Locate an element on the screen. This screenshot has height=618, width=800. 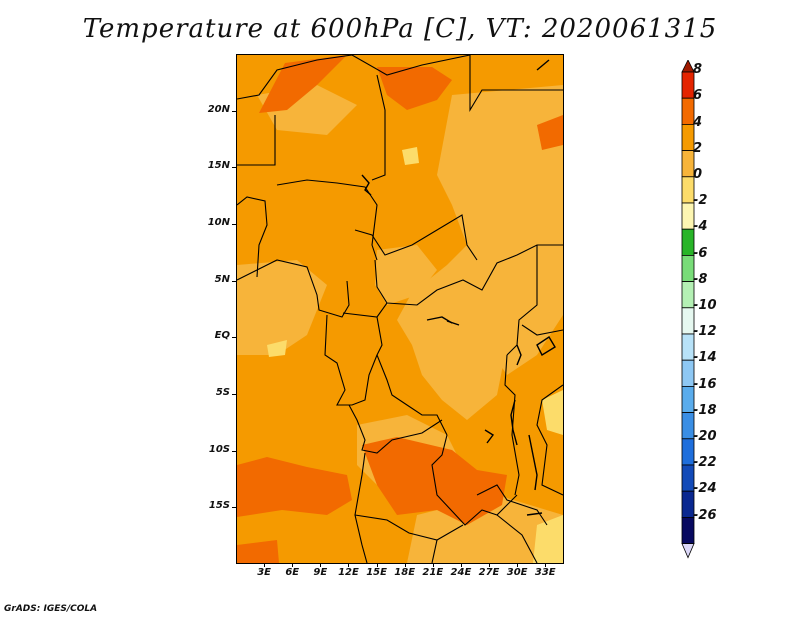
colorbar-label: -20 is located at coordinates (705, 436).